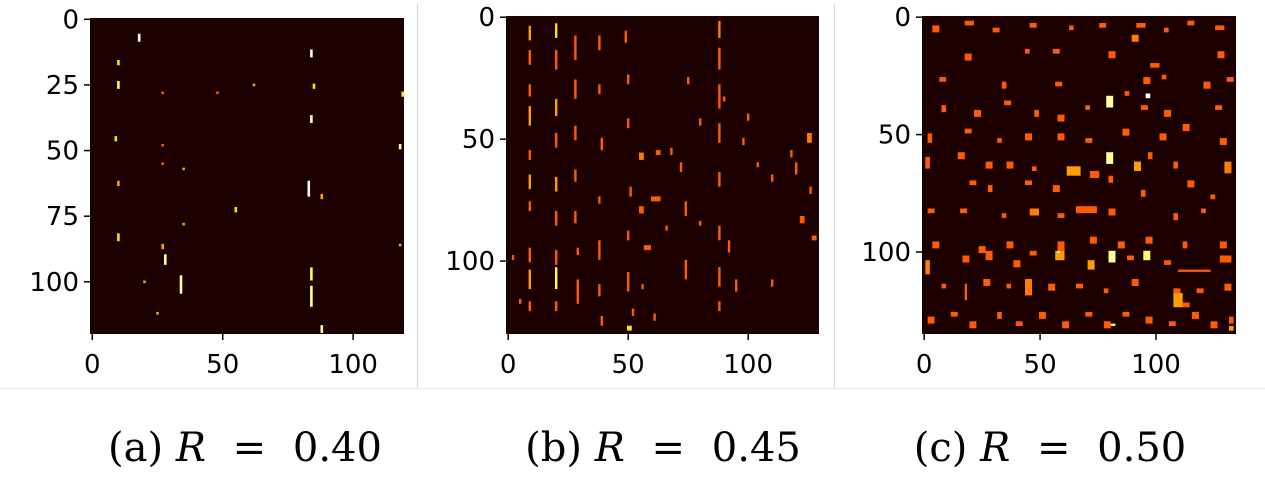  Describe the element at coordinates (417, 196) in the screenshot. I see `panel-divider` at that location.